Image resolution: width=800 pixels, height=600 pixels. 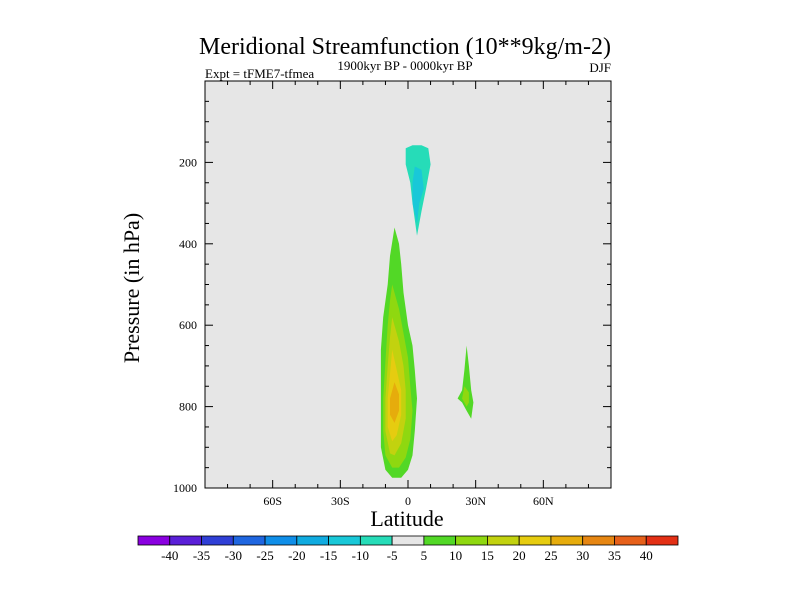 What do you see at coordinates (455, 555) in the screenshot?
I see `colorbar-label: 10` at bounding box center [455, 555].